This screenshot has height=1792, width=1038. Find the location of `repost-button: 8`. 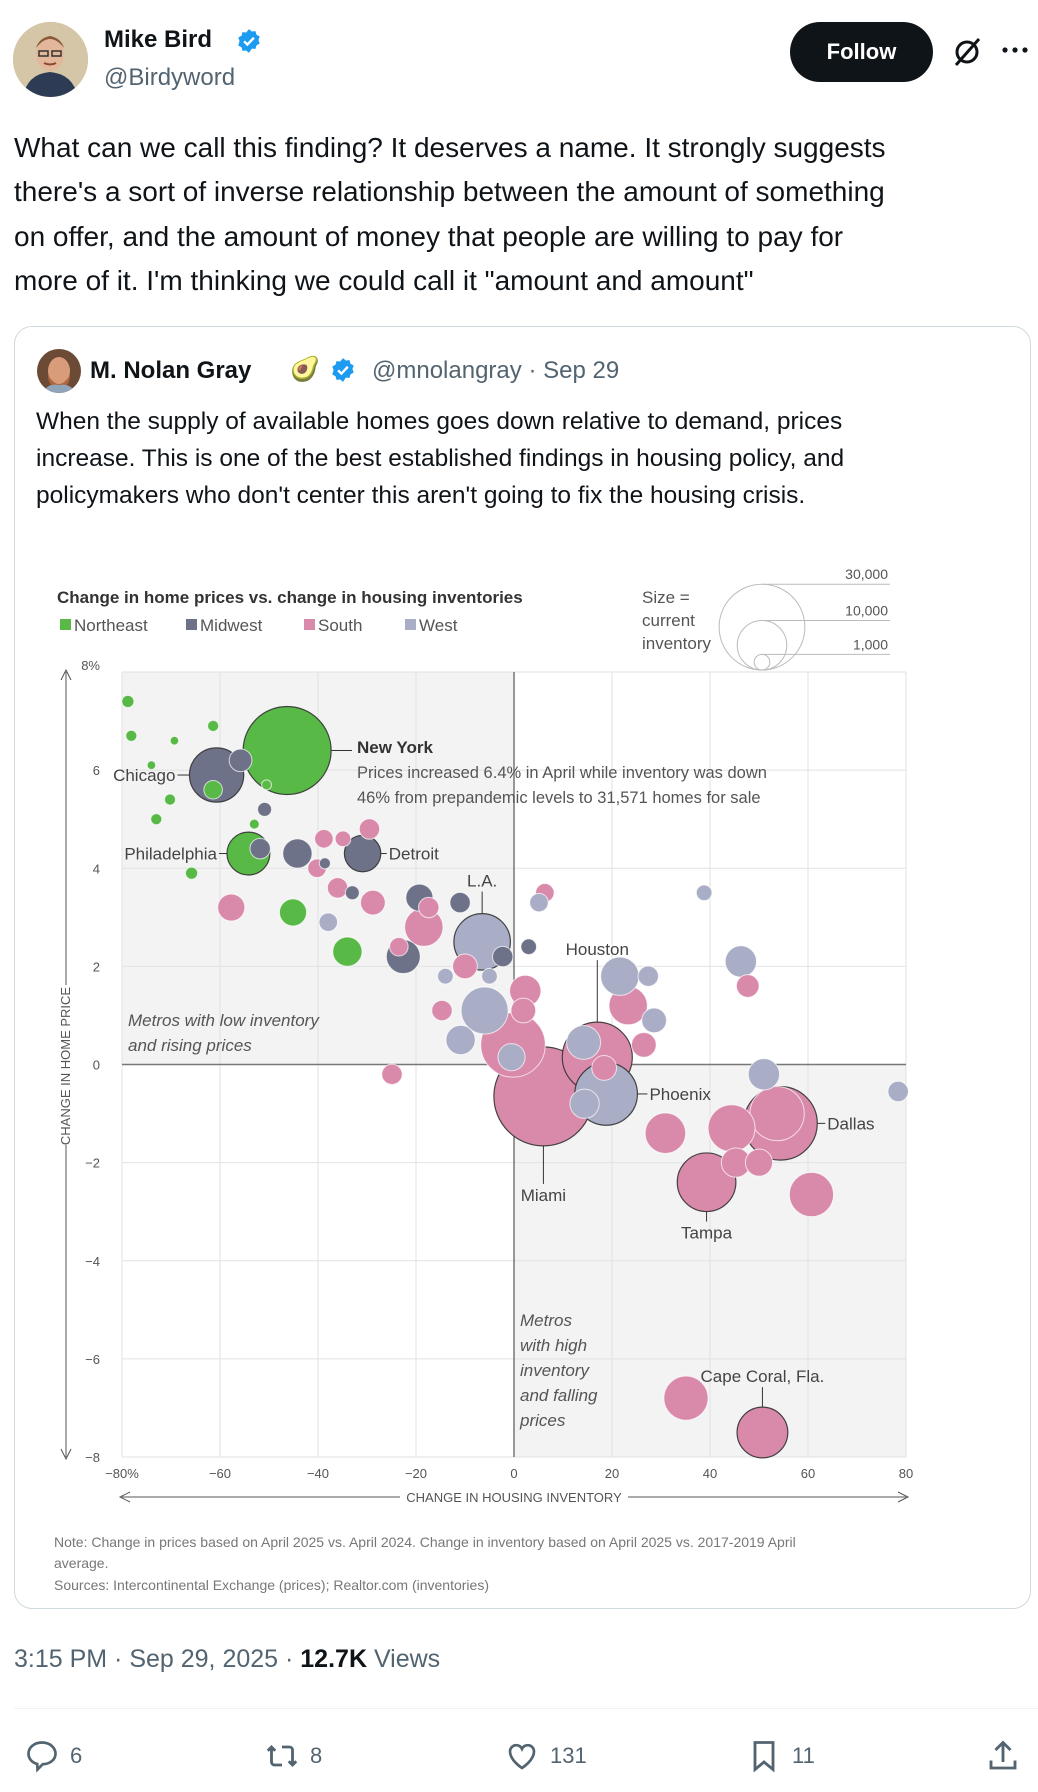

repost-button: 8 is located at coordinates (293, 1756).